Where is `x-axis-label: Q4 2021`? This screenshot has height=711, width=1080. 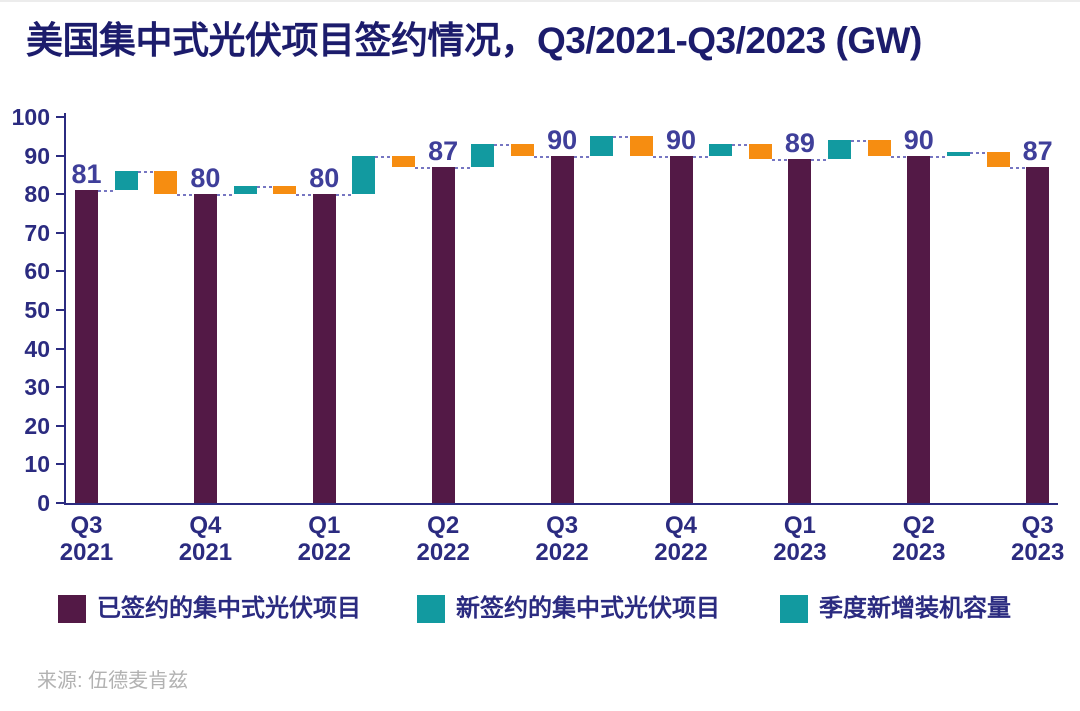 x-axis-label: Q4 2021 is located at coordinates (205, 539).